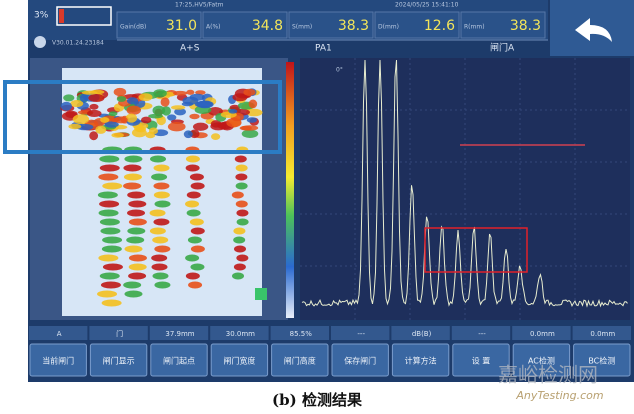 The width and height of the screenshot is (634, 414). I want to click on reading-label: R(mm), so click(474, 27).